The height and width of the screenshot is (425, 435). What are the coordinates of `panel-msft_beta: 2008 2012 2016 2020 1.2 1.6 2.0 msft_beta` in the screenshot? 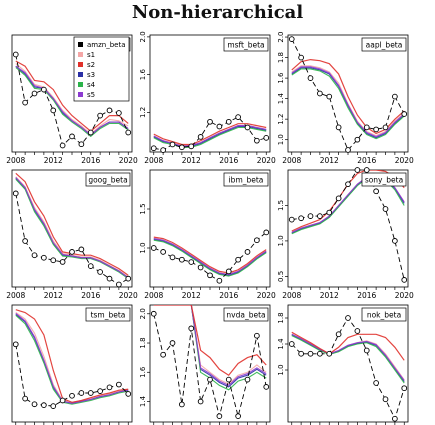 It's located at (207, 98).